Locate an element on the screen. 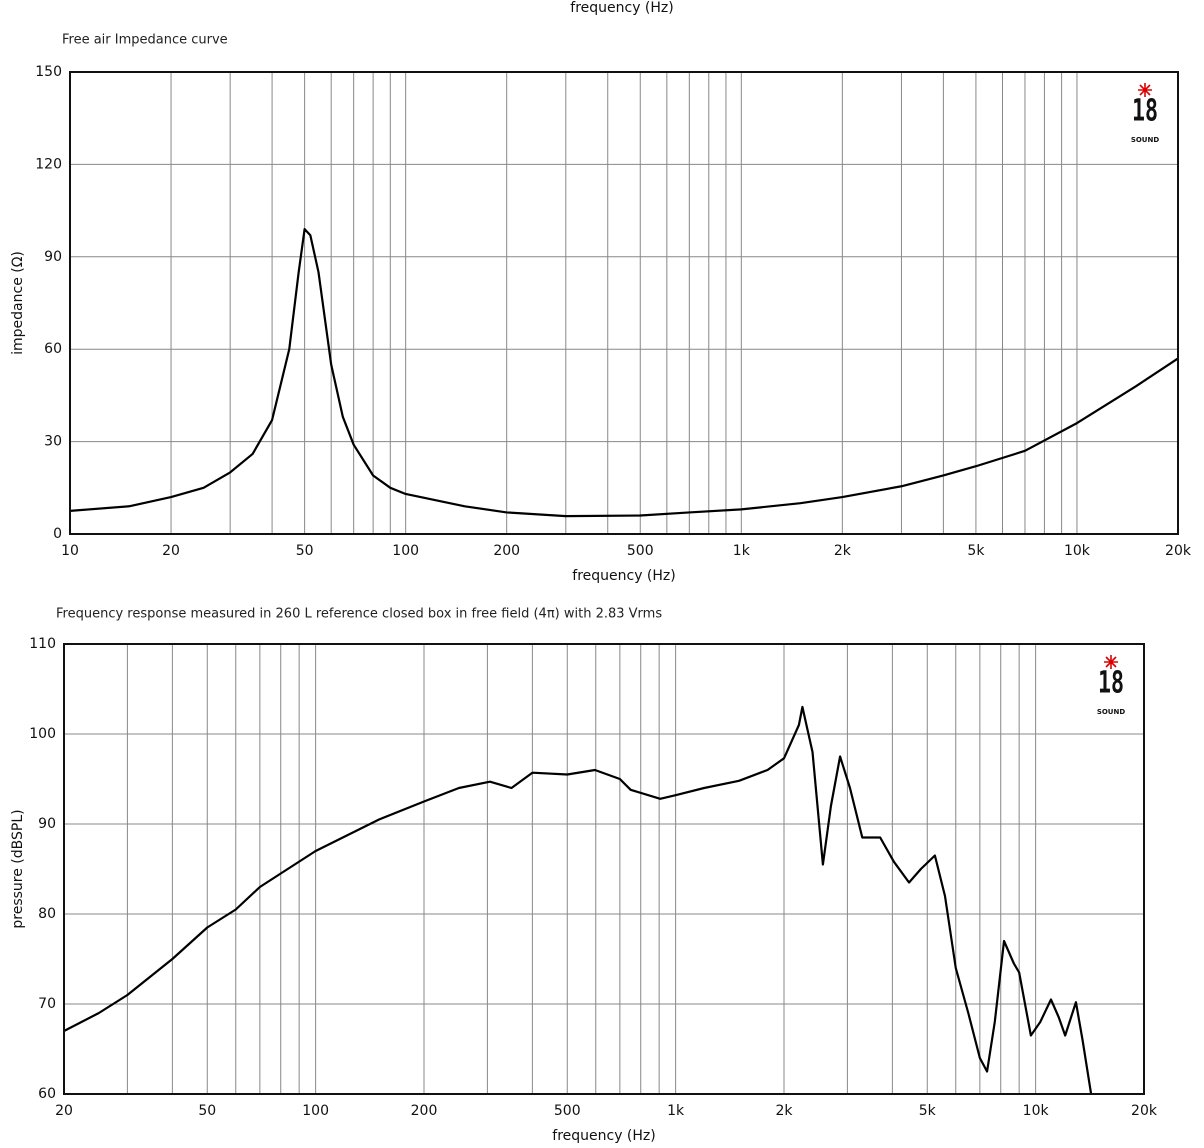 The image size is (1204, 1148). chart-title: Free air Impedance curve is located at coordinates (145, 40).